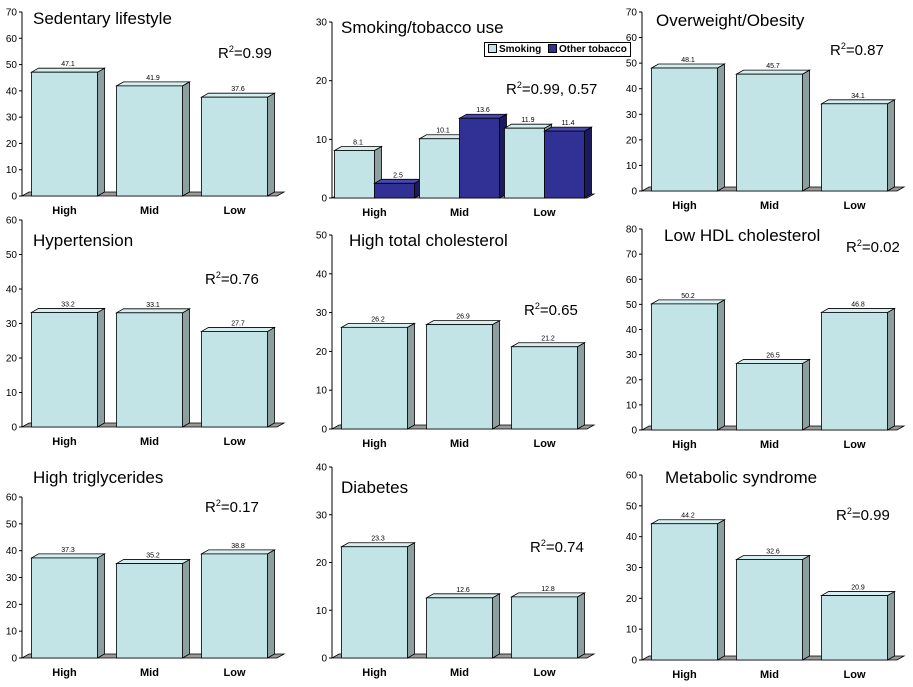  What do you see at coordinates (880, 247) in the screenshot?
I see `r2-value: =0.02` at bounding box center [880, 247].